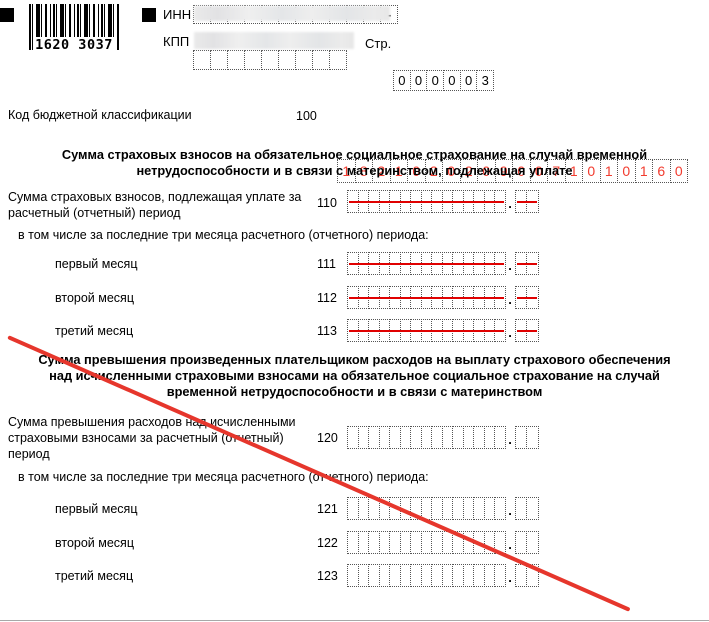  What do you see at coordinates (306, 116) in the screenshot?
I see `kbk-line-code: 100` at bounding box center [306, 116].